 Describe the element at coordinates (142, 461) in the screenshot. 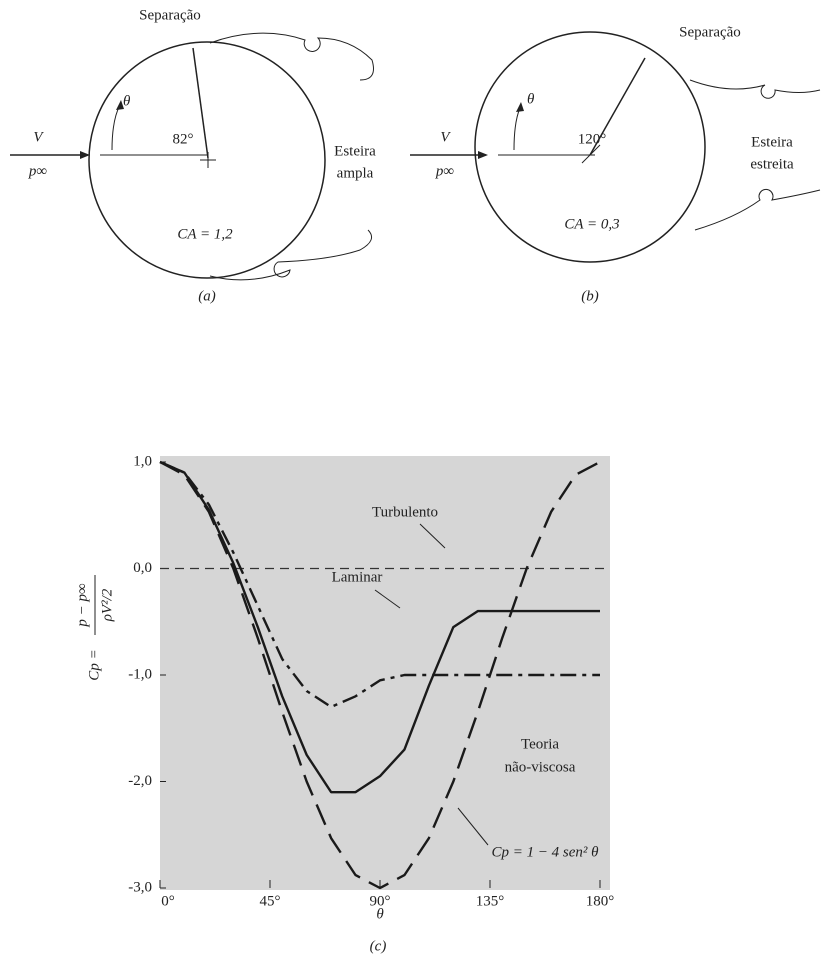

I see `y-tick-label: 1,0` at that location.